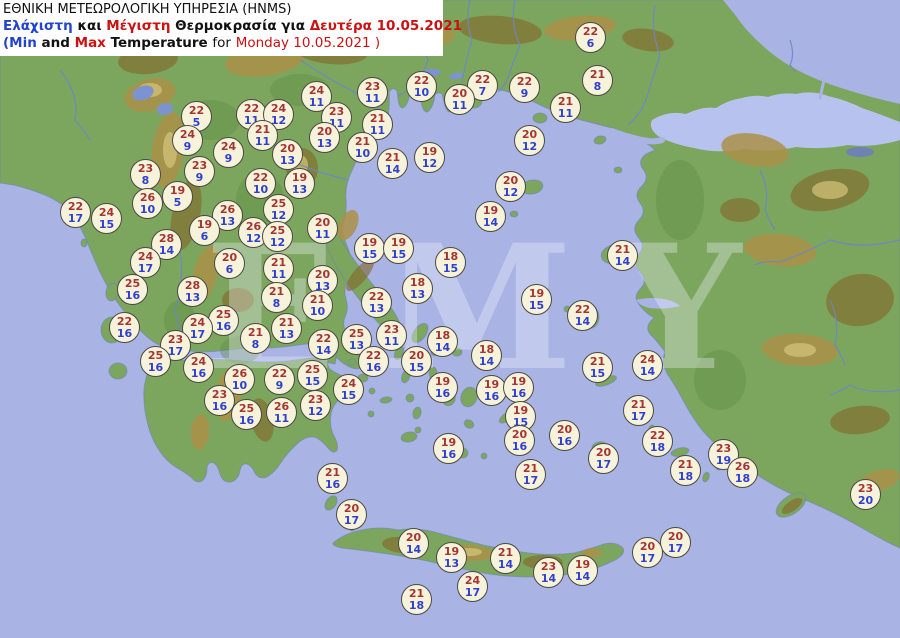 The width and height of the screenshot is (900, 638). What do you see at coordinates (187, 146) in the screenshot?
I see `min-temp: 9` at bounding box center [187, 146].